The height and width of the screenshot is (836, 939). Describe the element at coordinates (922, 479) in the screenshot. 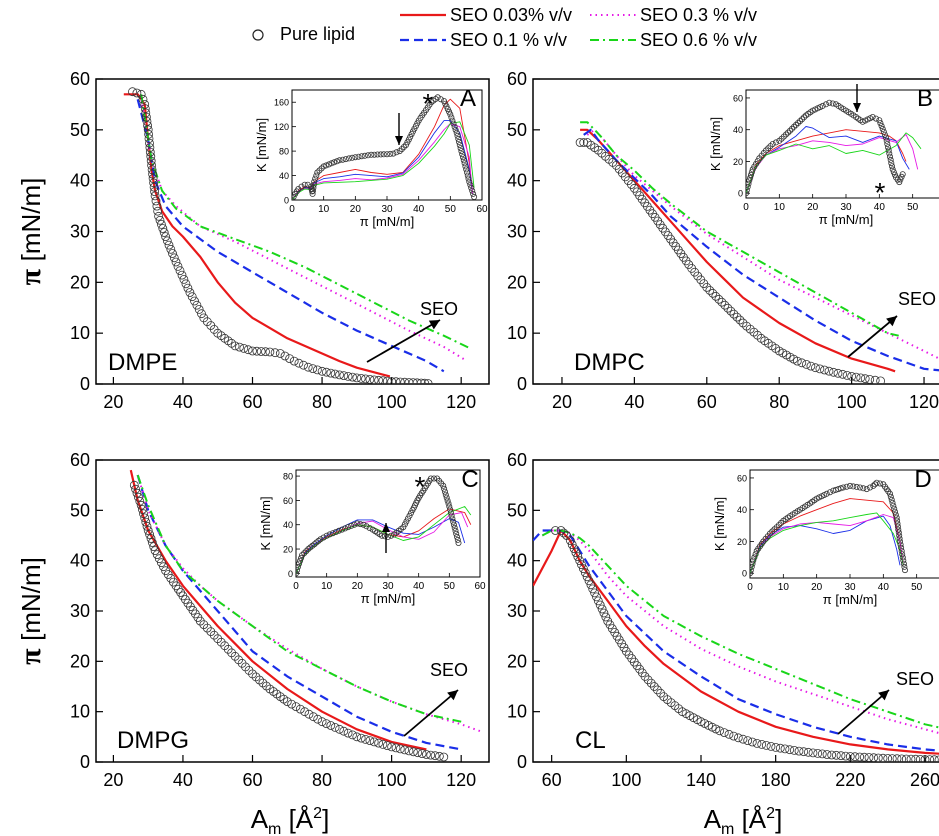

I see `panel-letter: D` at that location.